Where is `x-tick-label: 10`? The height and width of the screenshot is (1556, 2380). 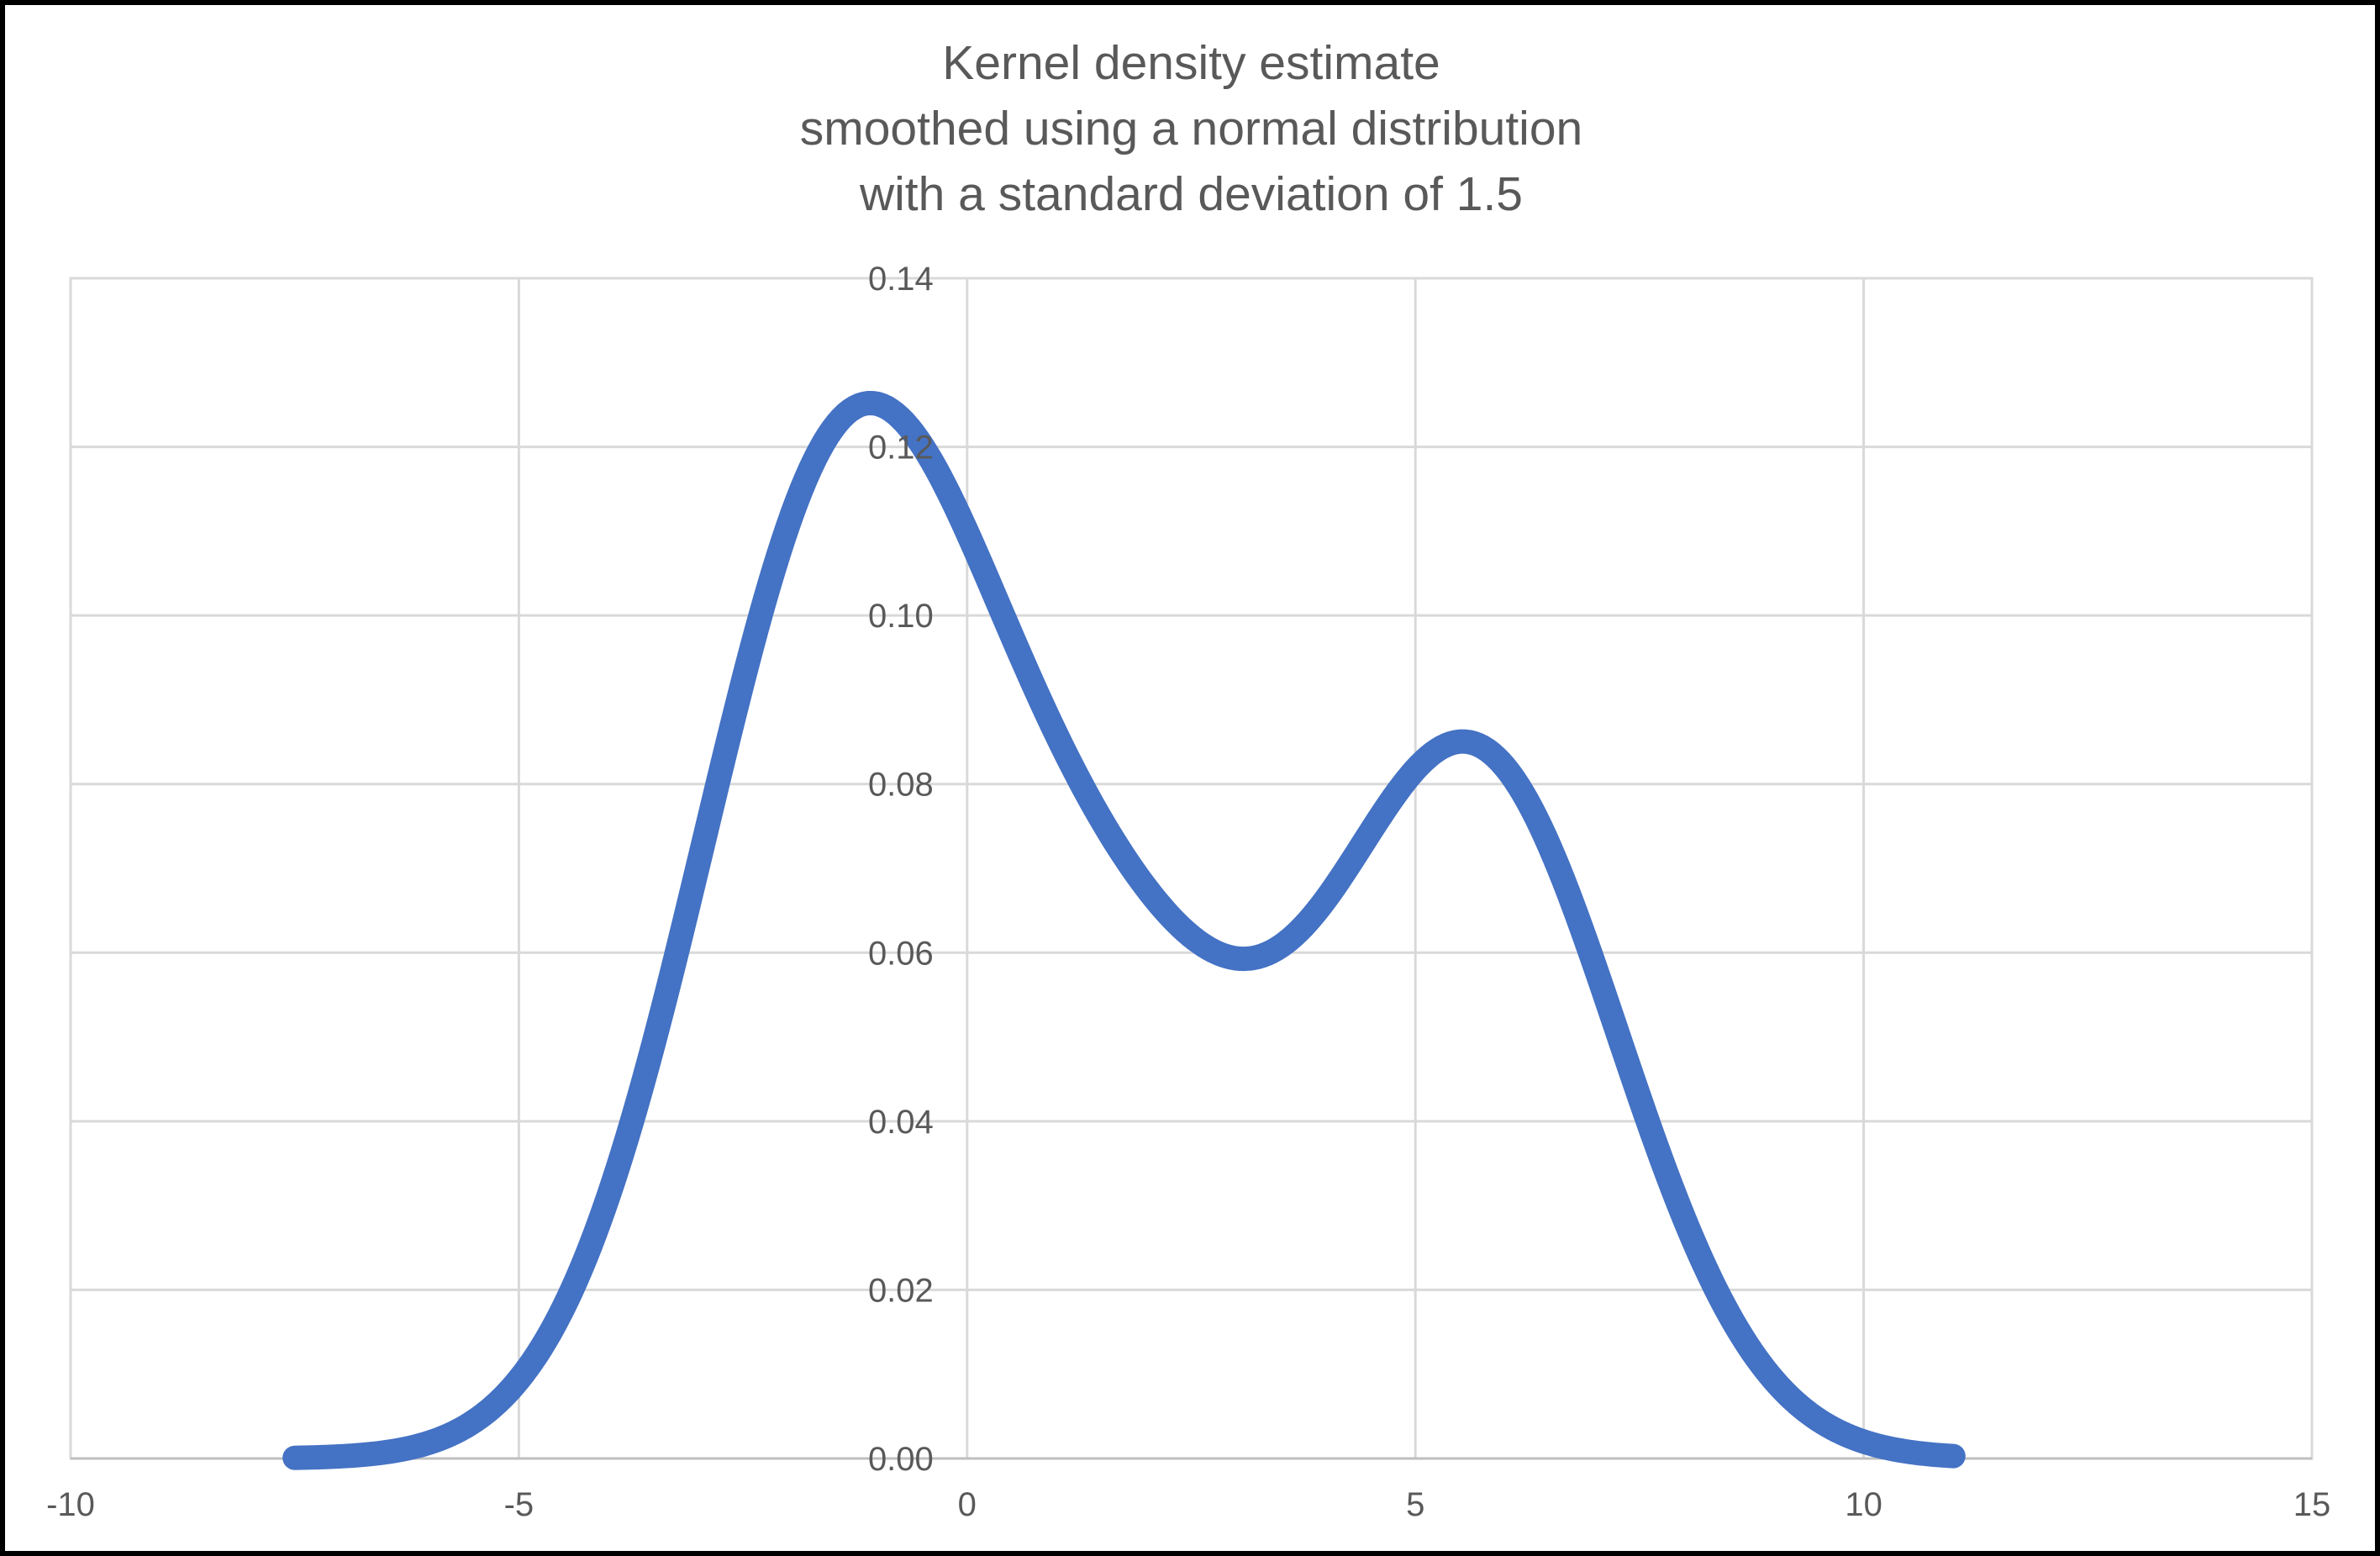
x-tick-label: 10 is located at coordinates (1863, 1504).